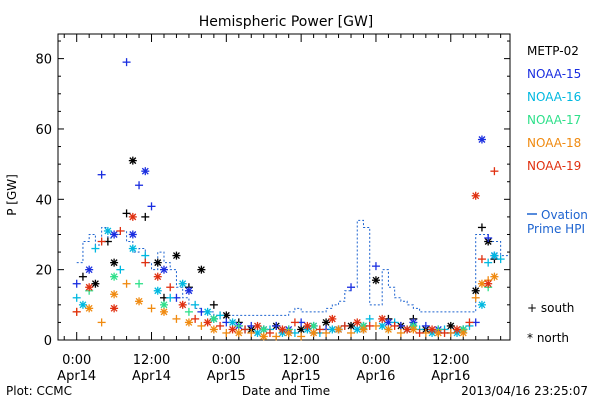 Image resolution: width=600 pixels, height=400 pixels. Describe the element at coordinates (554, 97) in the screenshot. I see `legend-entry: NOAA-16` at that location.